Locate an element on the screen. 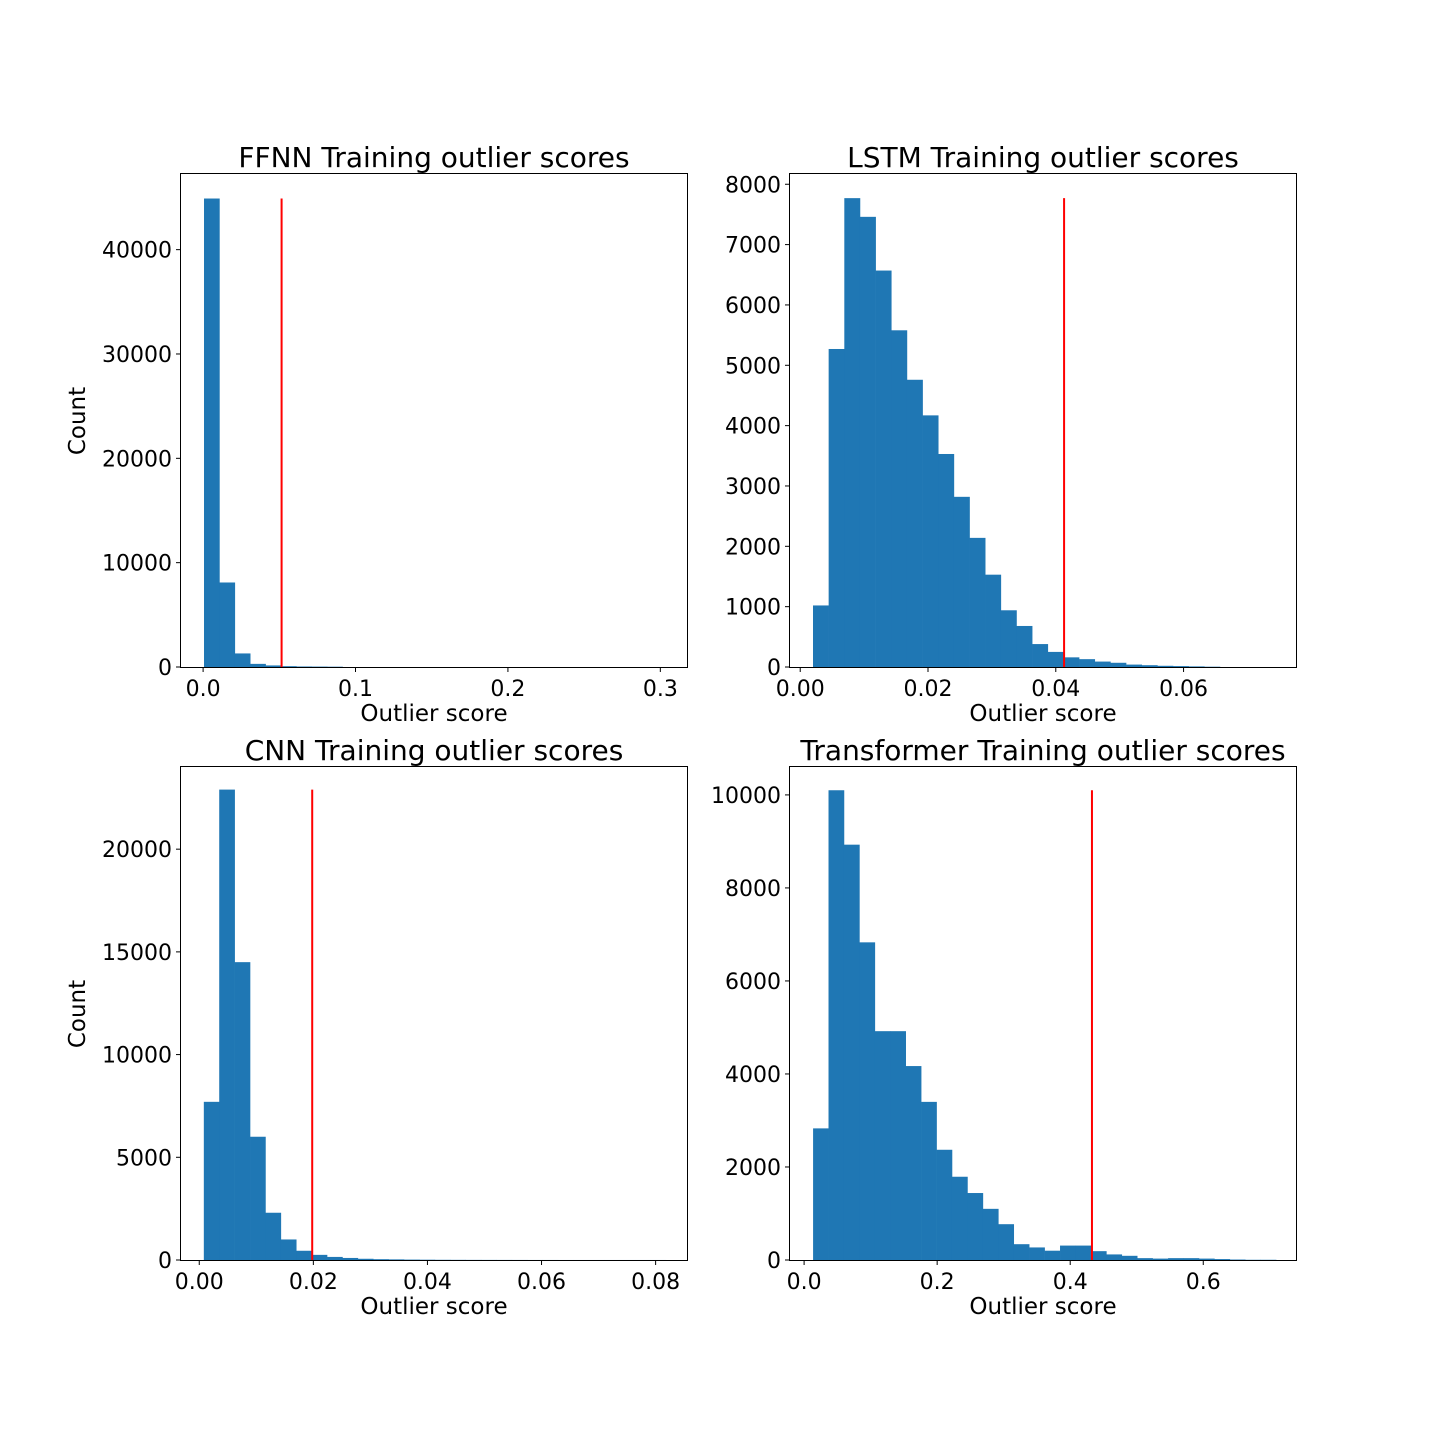 The width and height of the screenshot is (1440, 1440). axis-ticks: 0.0 0.1 0.2 0.3 0 10000 20000 30000 40000 is located at coordinates (390, 470).